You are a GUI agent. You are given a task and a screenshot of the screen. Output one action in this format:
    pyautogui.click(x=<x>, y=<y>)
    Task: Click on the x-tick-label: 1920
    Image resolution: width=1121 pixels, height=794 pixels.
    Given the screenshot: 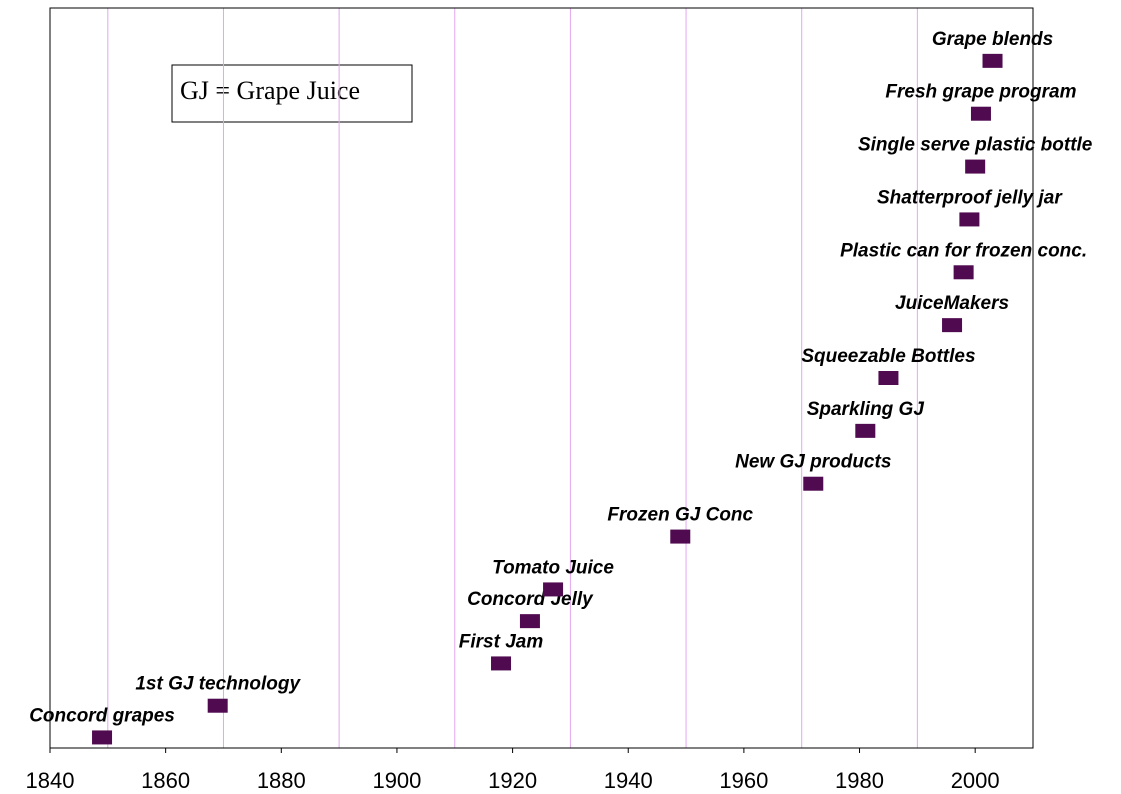 What is the action you would take?
    pyautogui.click(x=512, y=780)
    